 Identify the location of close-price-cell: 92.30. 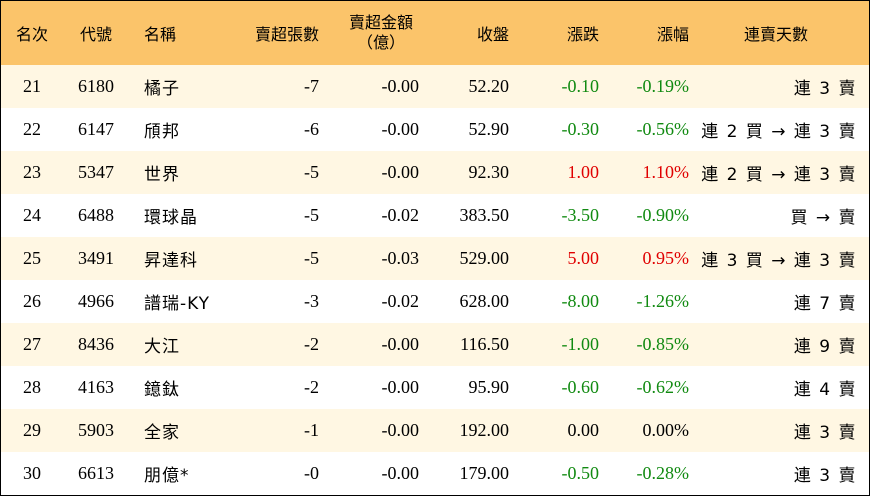
(489, 172).